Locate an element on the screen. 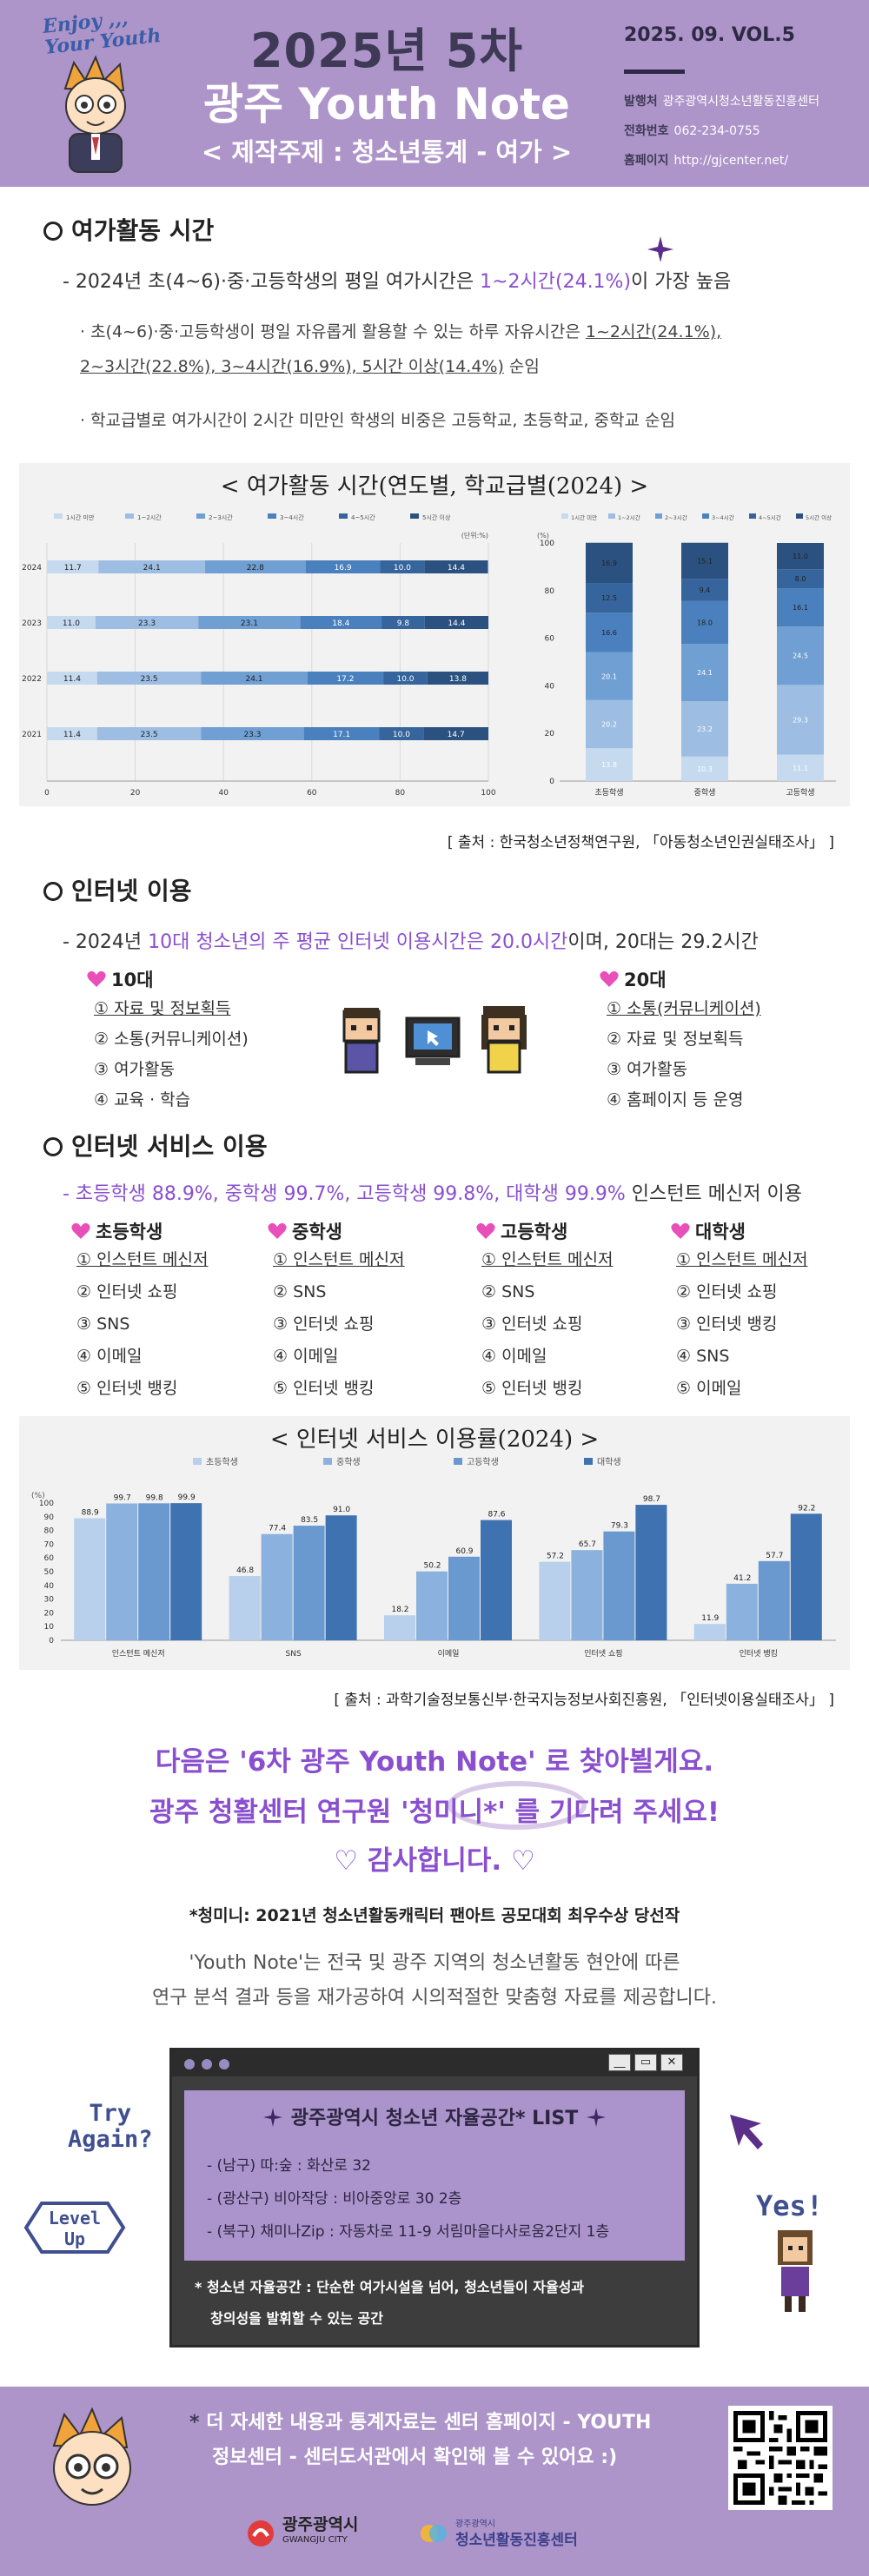 This screenshot has width=869, height=2576. y-tick-label: 80 is located at coordinates (550, 591).